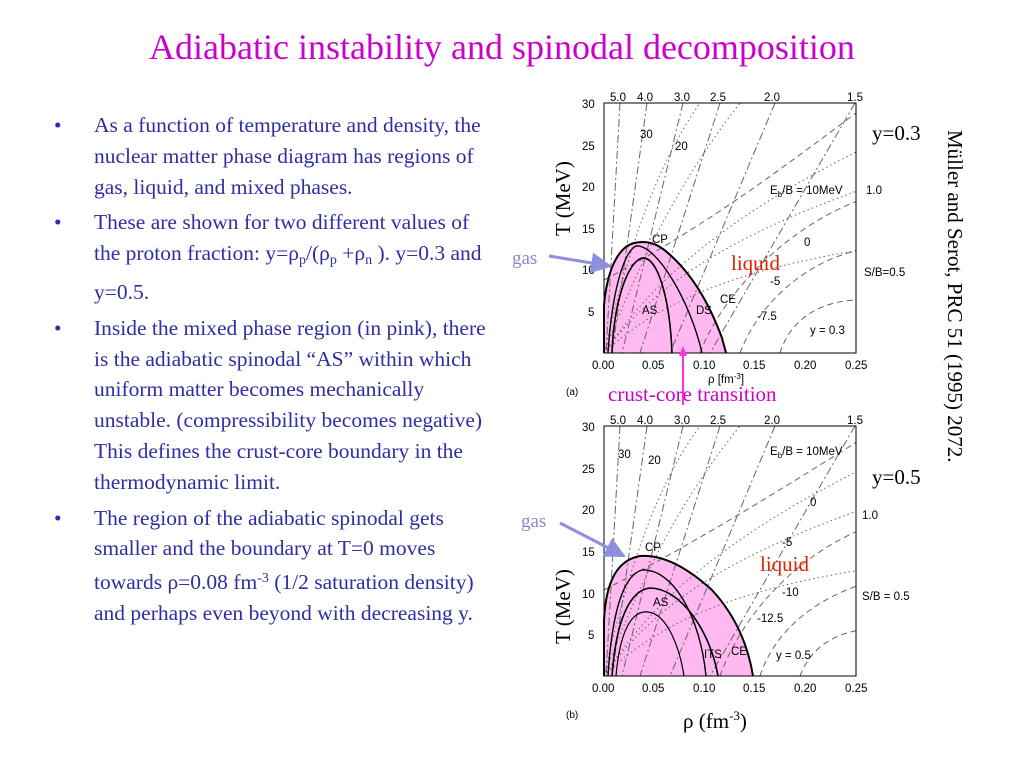  Describe the element at coordinates (713, 655) in the screenshot. I see `region-label-its: ITS` at that location.